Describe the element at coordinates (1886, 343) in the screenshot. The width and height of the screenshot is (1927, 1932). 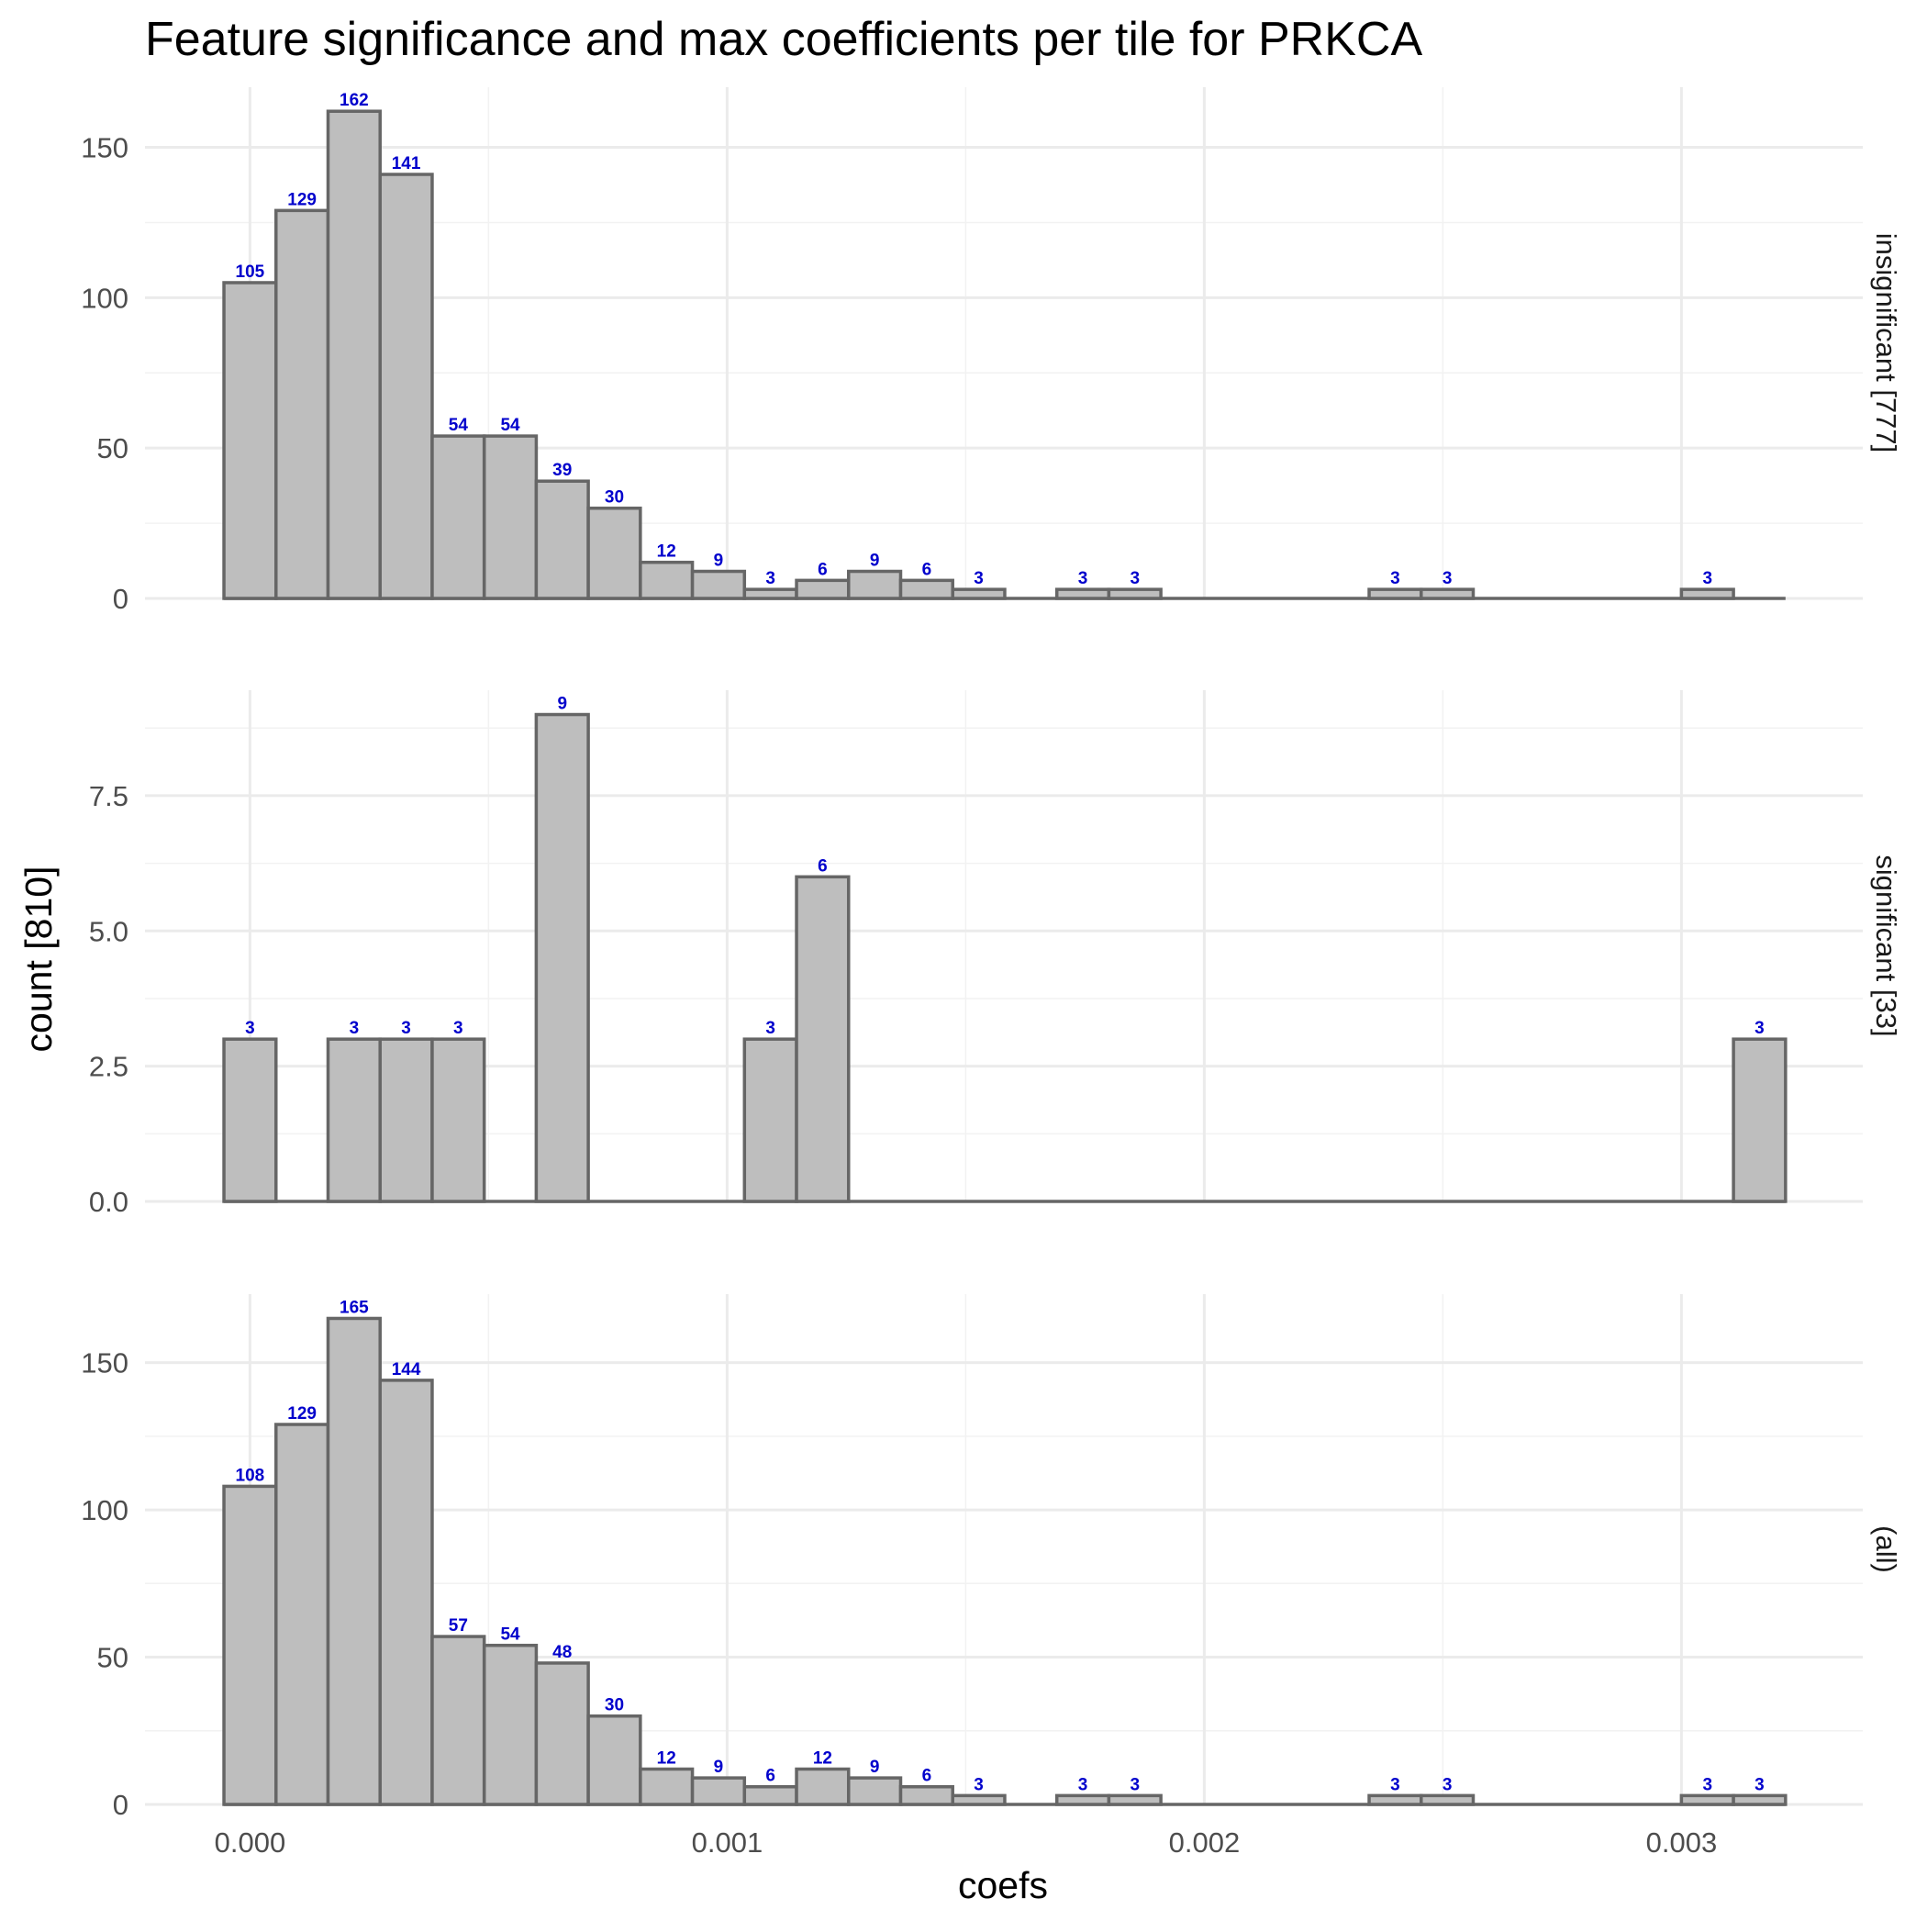
I see `facet-strip-label: insignificant [777]` at that location.